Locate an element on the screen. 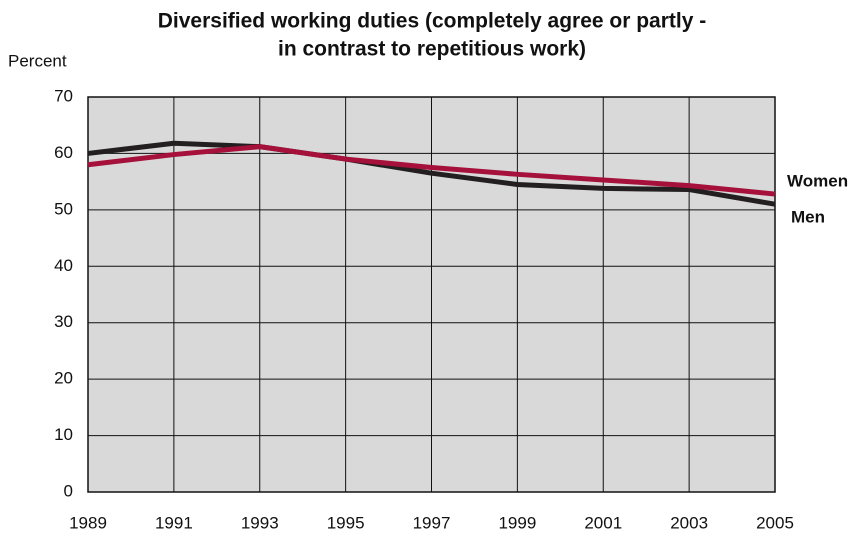 This screenshot has height=538, width=867. y-tick-label: 20 is located at coordinates (63, 378).